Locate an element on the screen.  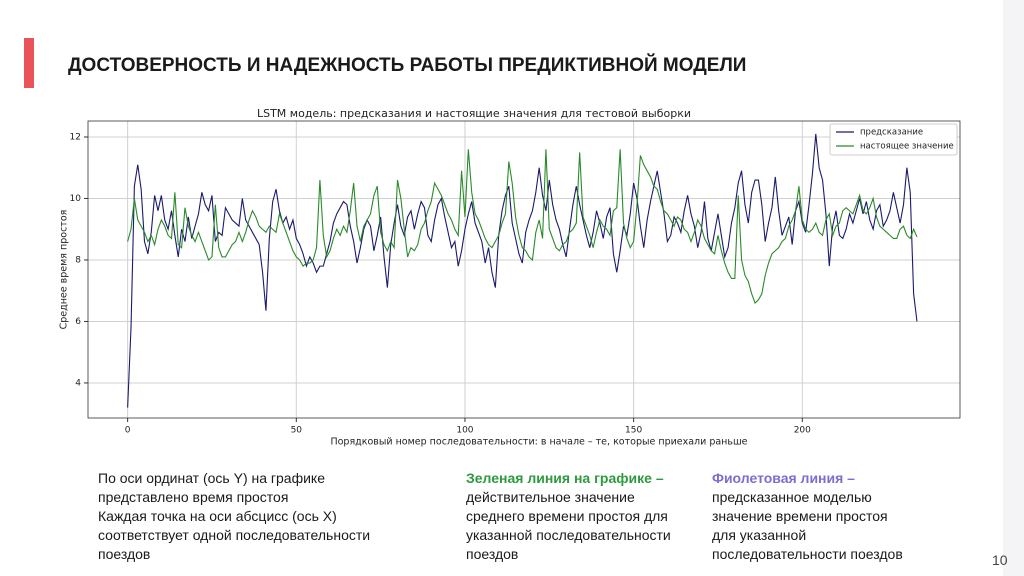
y-tick-label: 8 is located at coordinates (78, 260).